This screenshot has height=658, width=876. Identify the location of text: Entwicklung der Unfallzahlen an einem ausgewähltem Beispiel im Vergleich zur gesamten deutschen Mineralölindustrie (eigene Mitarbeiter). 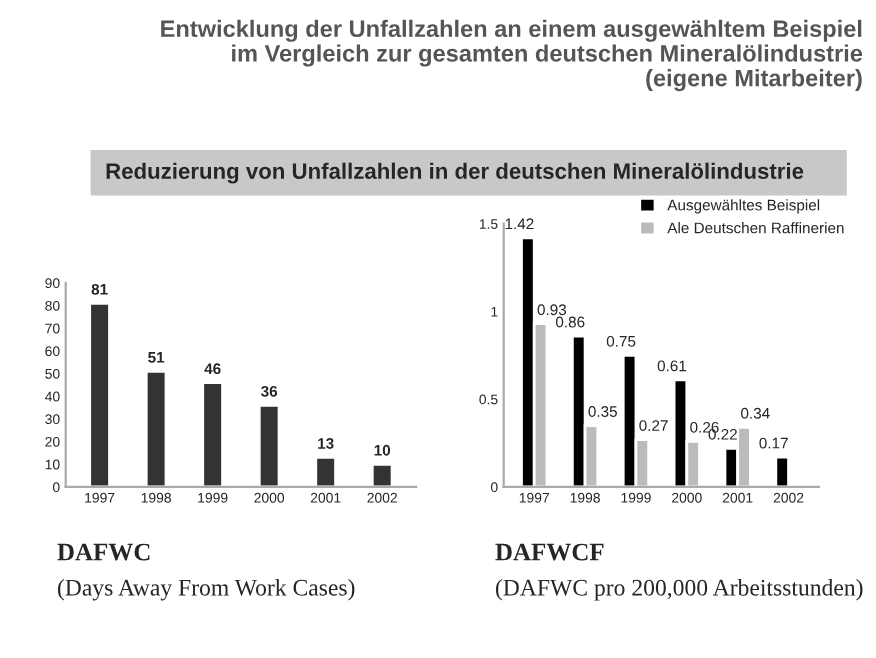
(512, 55).